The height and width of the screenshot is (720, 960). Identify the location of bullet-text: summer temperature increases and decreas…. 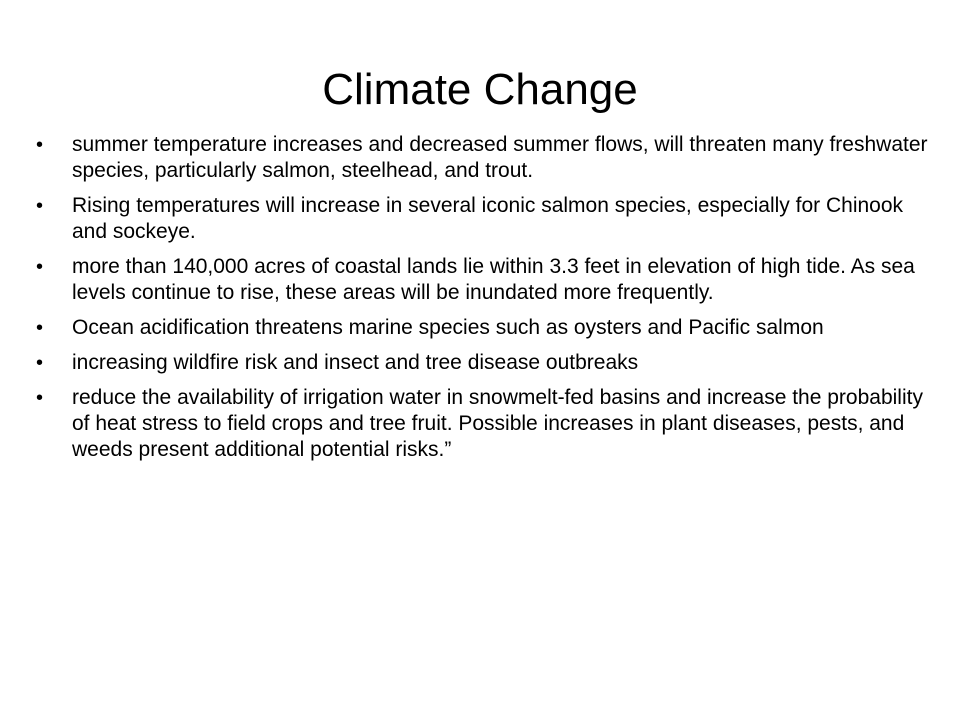
(500, 157).